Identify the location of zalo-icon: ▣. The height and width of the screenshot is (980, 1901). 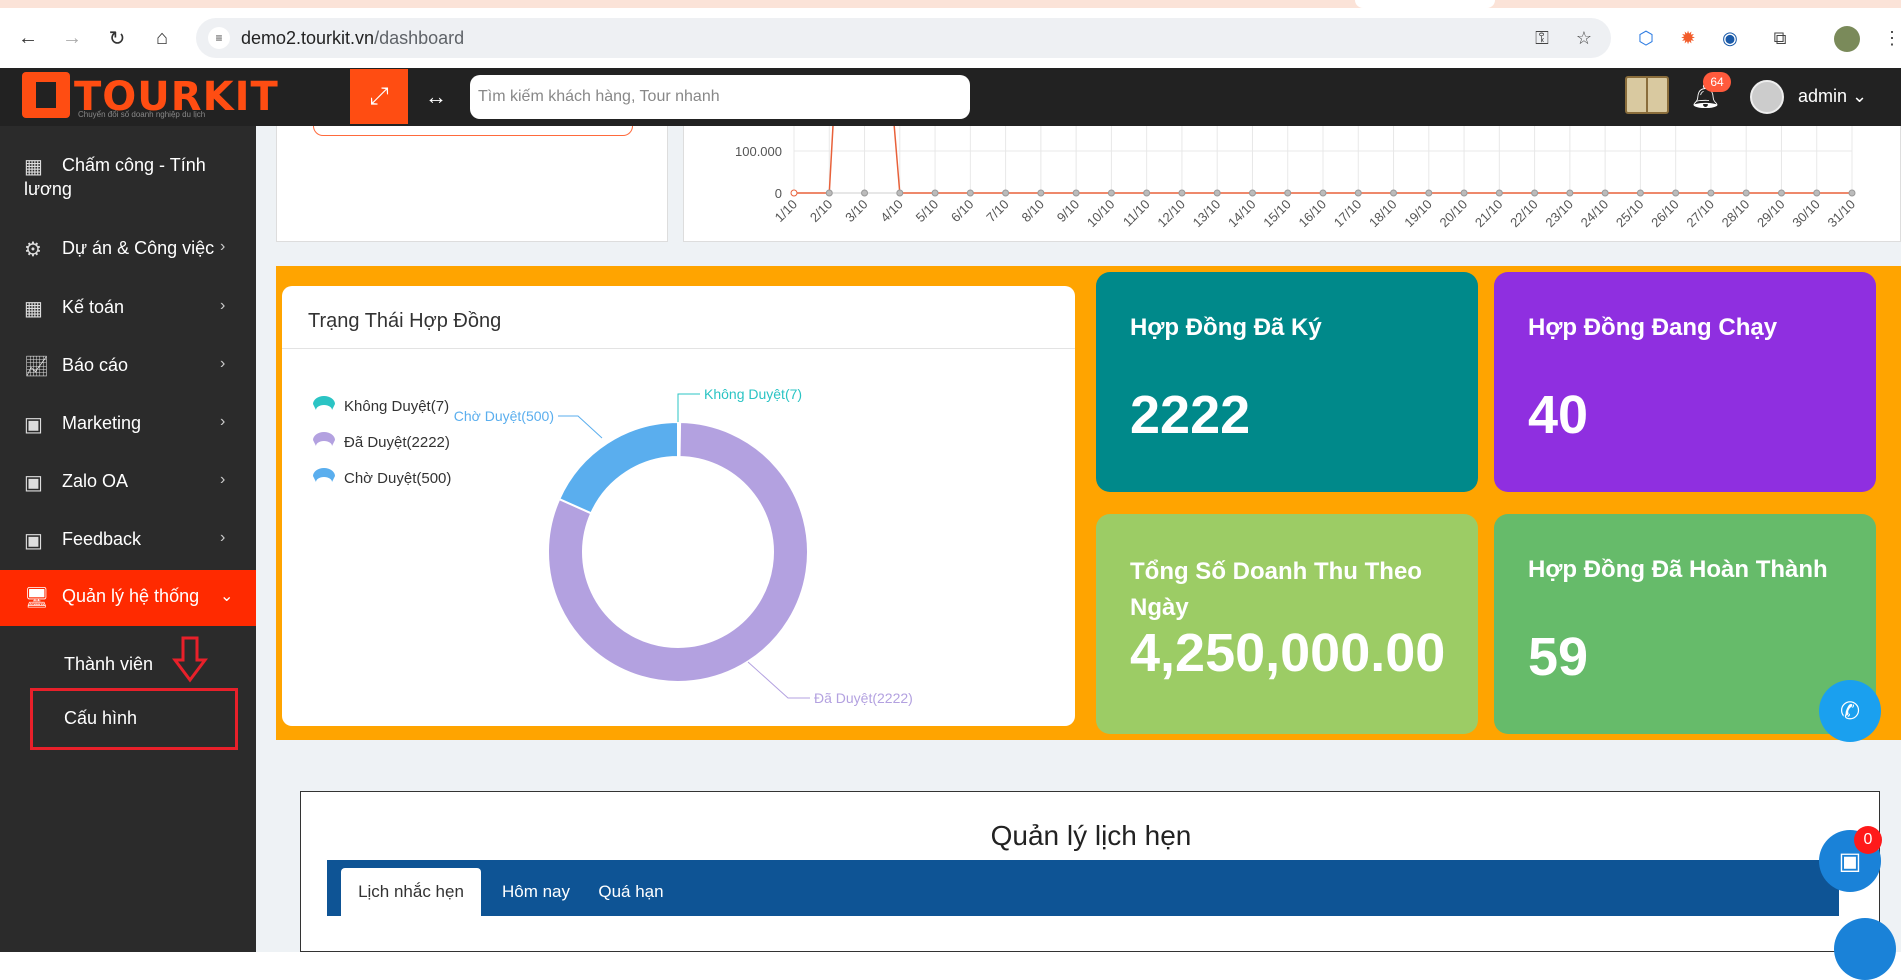
(33, 483).